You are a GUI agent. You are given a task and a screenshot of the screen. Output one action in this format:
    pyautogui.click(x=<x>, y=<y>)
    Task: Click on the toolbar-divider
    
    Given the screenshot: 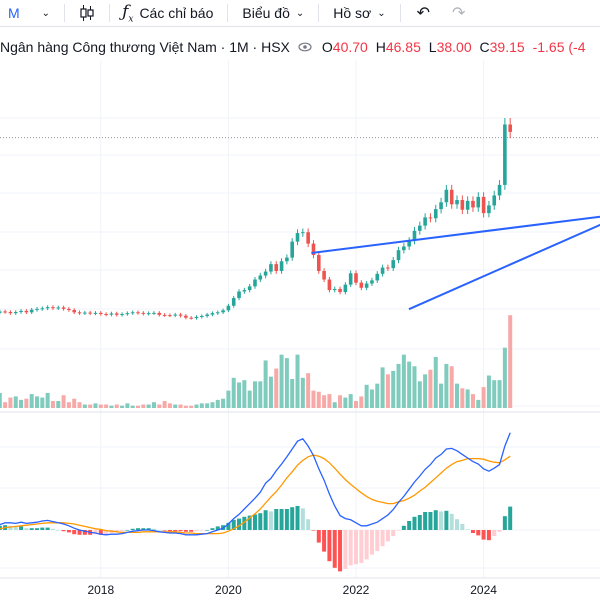 What is the action you would take?
    pyautogui.click(x=65, y=13)
    